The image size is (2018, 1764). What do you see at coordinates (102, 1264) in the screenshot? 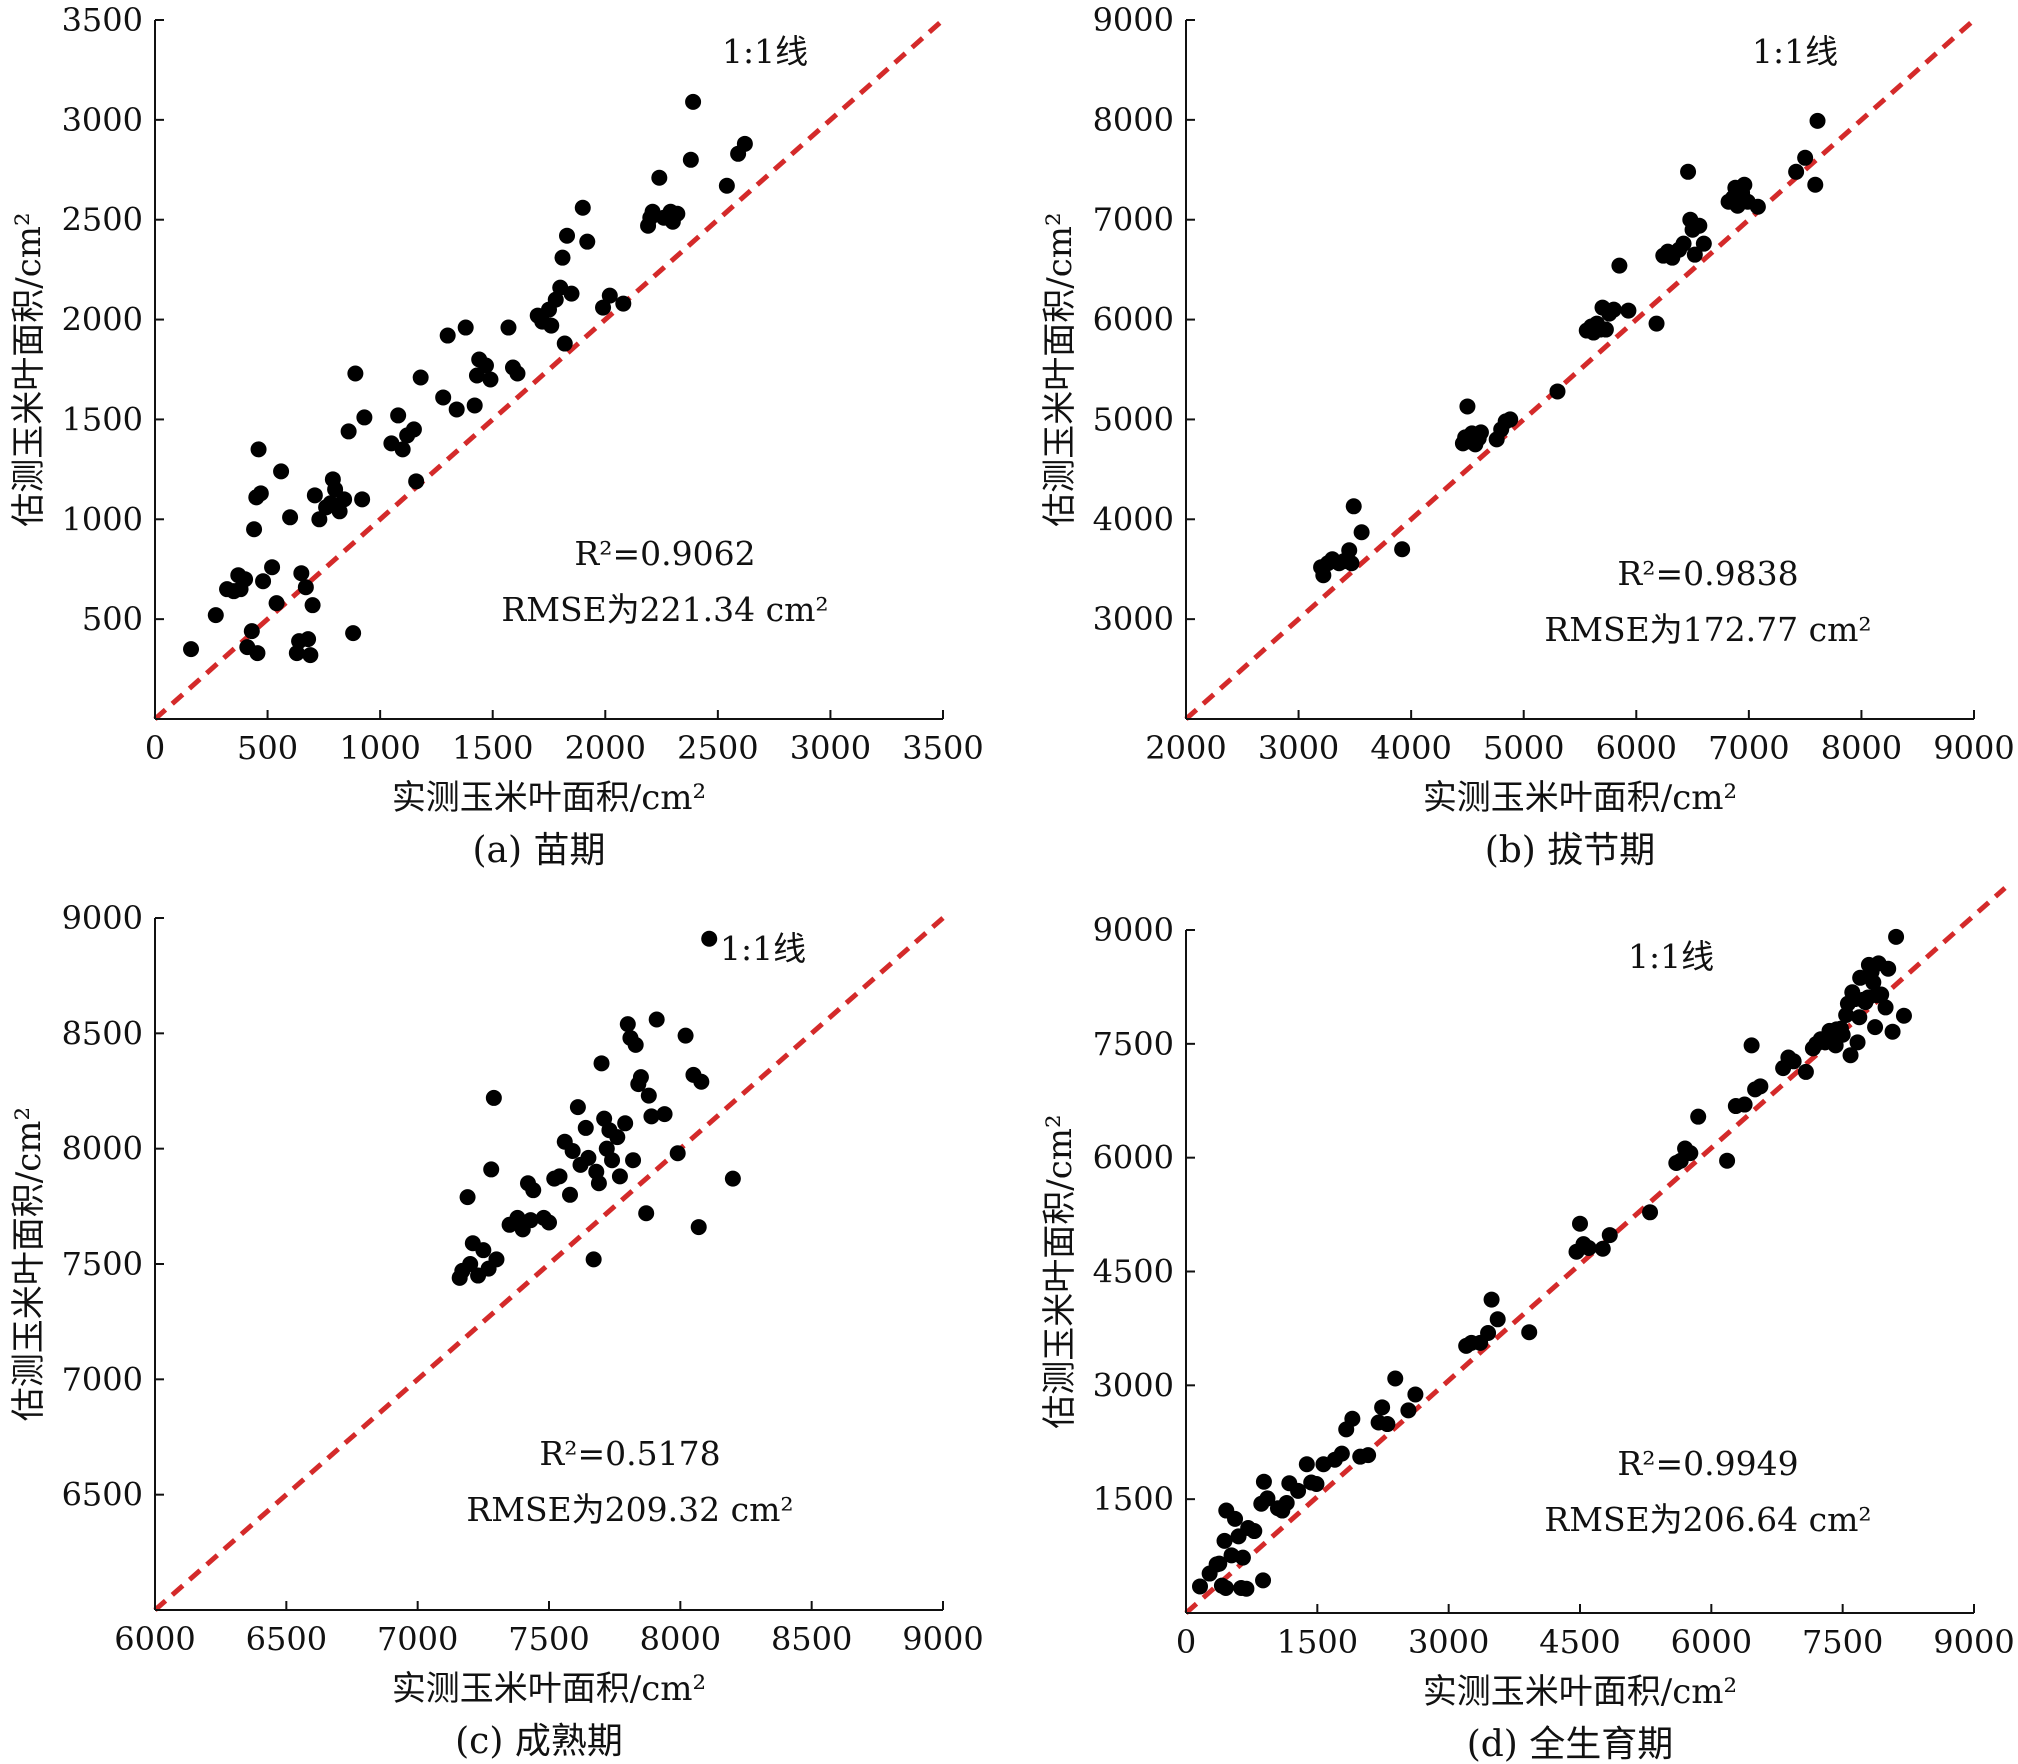
I see `y-tick-label: 7500` at bounding box center [102, 1264].